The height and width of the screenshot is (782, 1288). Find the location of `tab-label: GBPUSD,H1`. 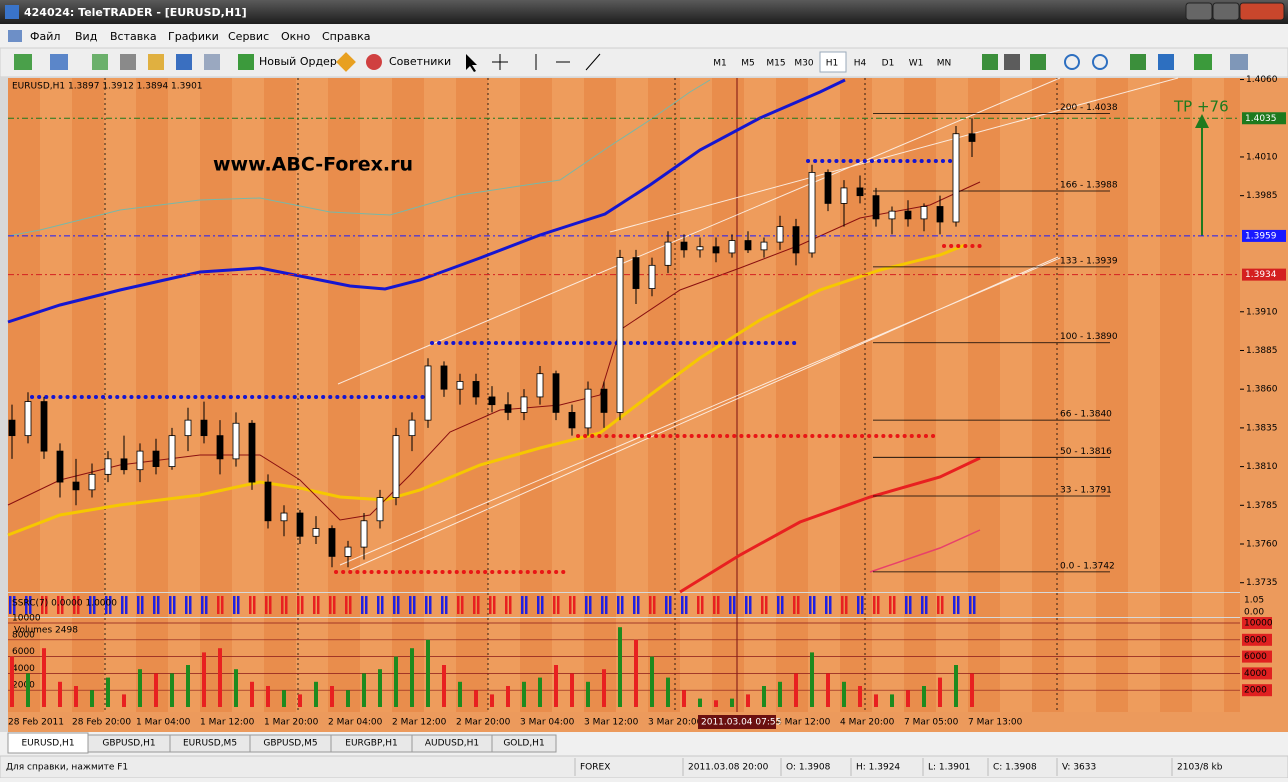

tab-label: GBPUSD,H1 is located at coordinates (128, 744).